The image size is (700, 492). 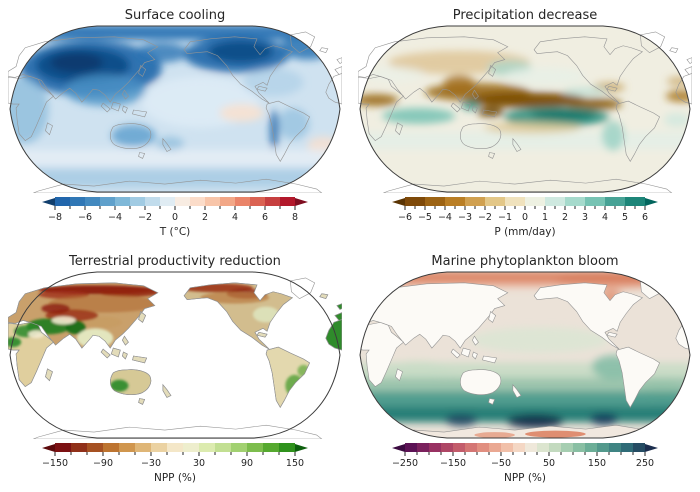 I want to click on colorbar-npp-terrestrial: −150 −90 −30 30 90 150 NPP (%), so click(x=175, y=463).